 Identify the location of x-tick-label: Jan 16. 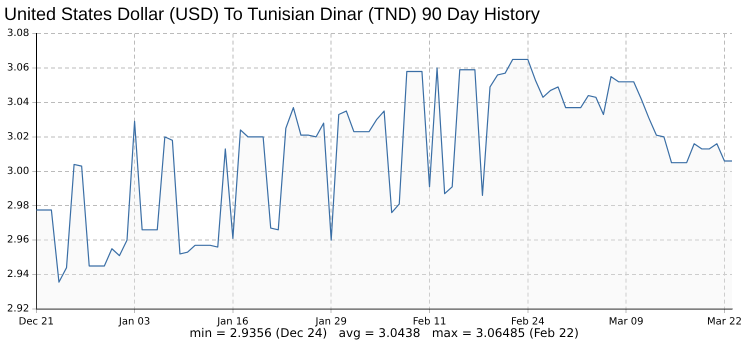
(232, 322).